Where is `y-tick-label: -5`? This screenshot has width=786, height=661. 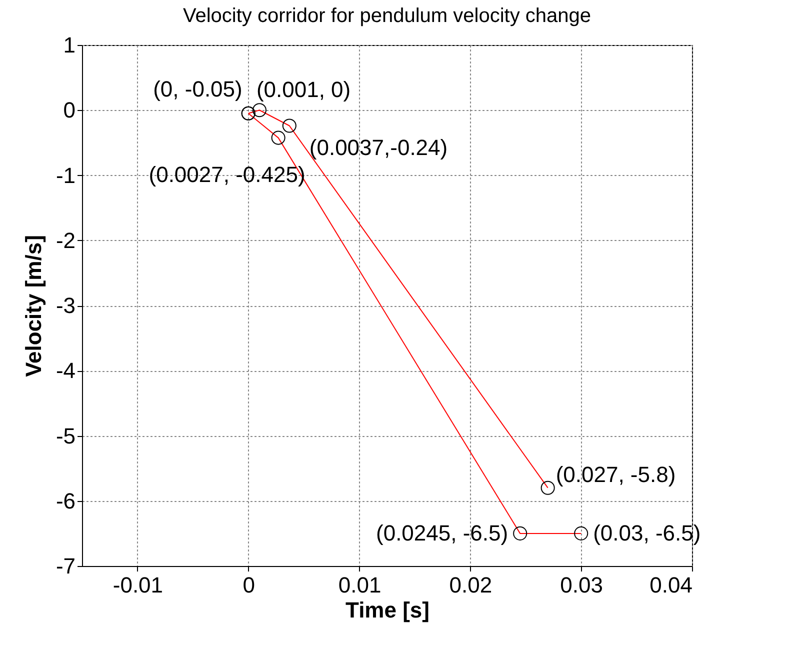
y-tick-label: -5 is located at coordinates (66, 435).